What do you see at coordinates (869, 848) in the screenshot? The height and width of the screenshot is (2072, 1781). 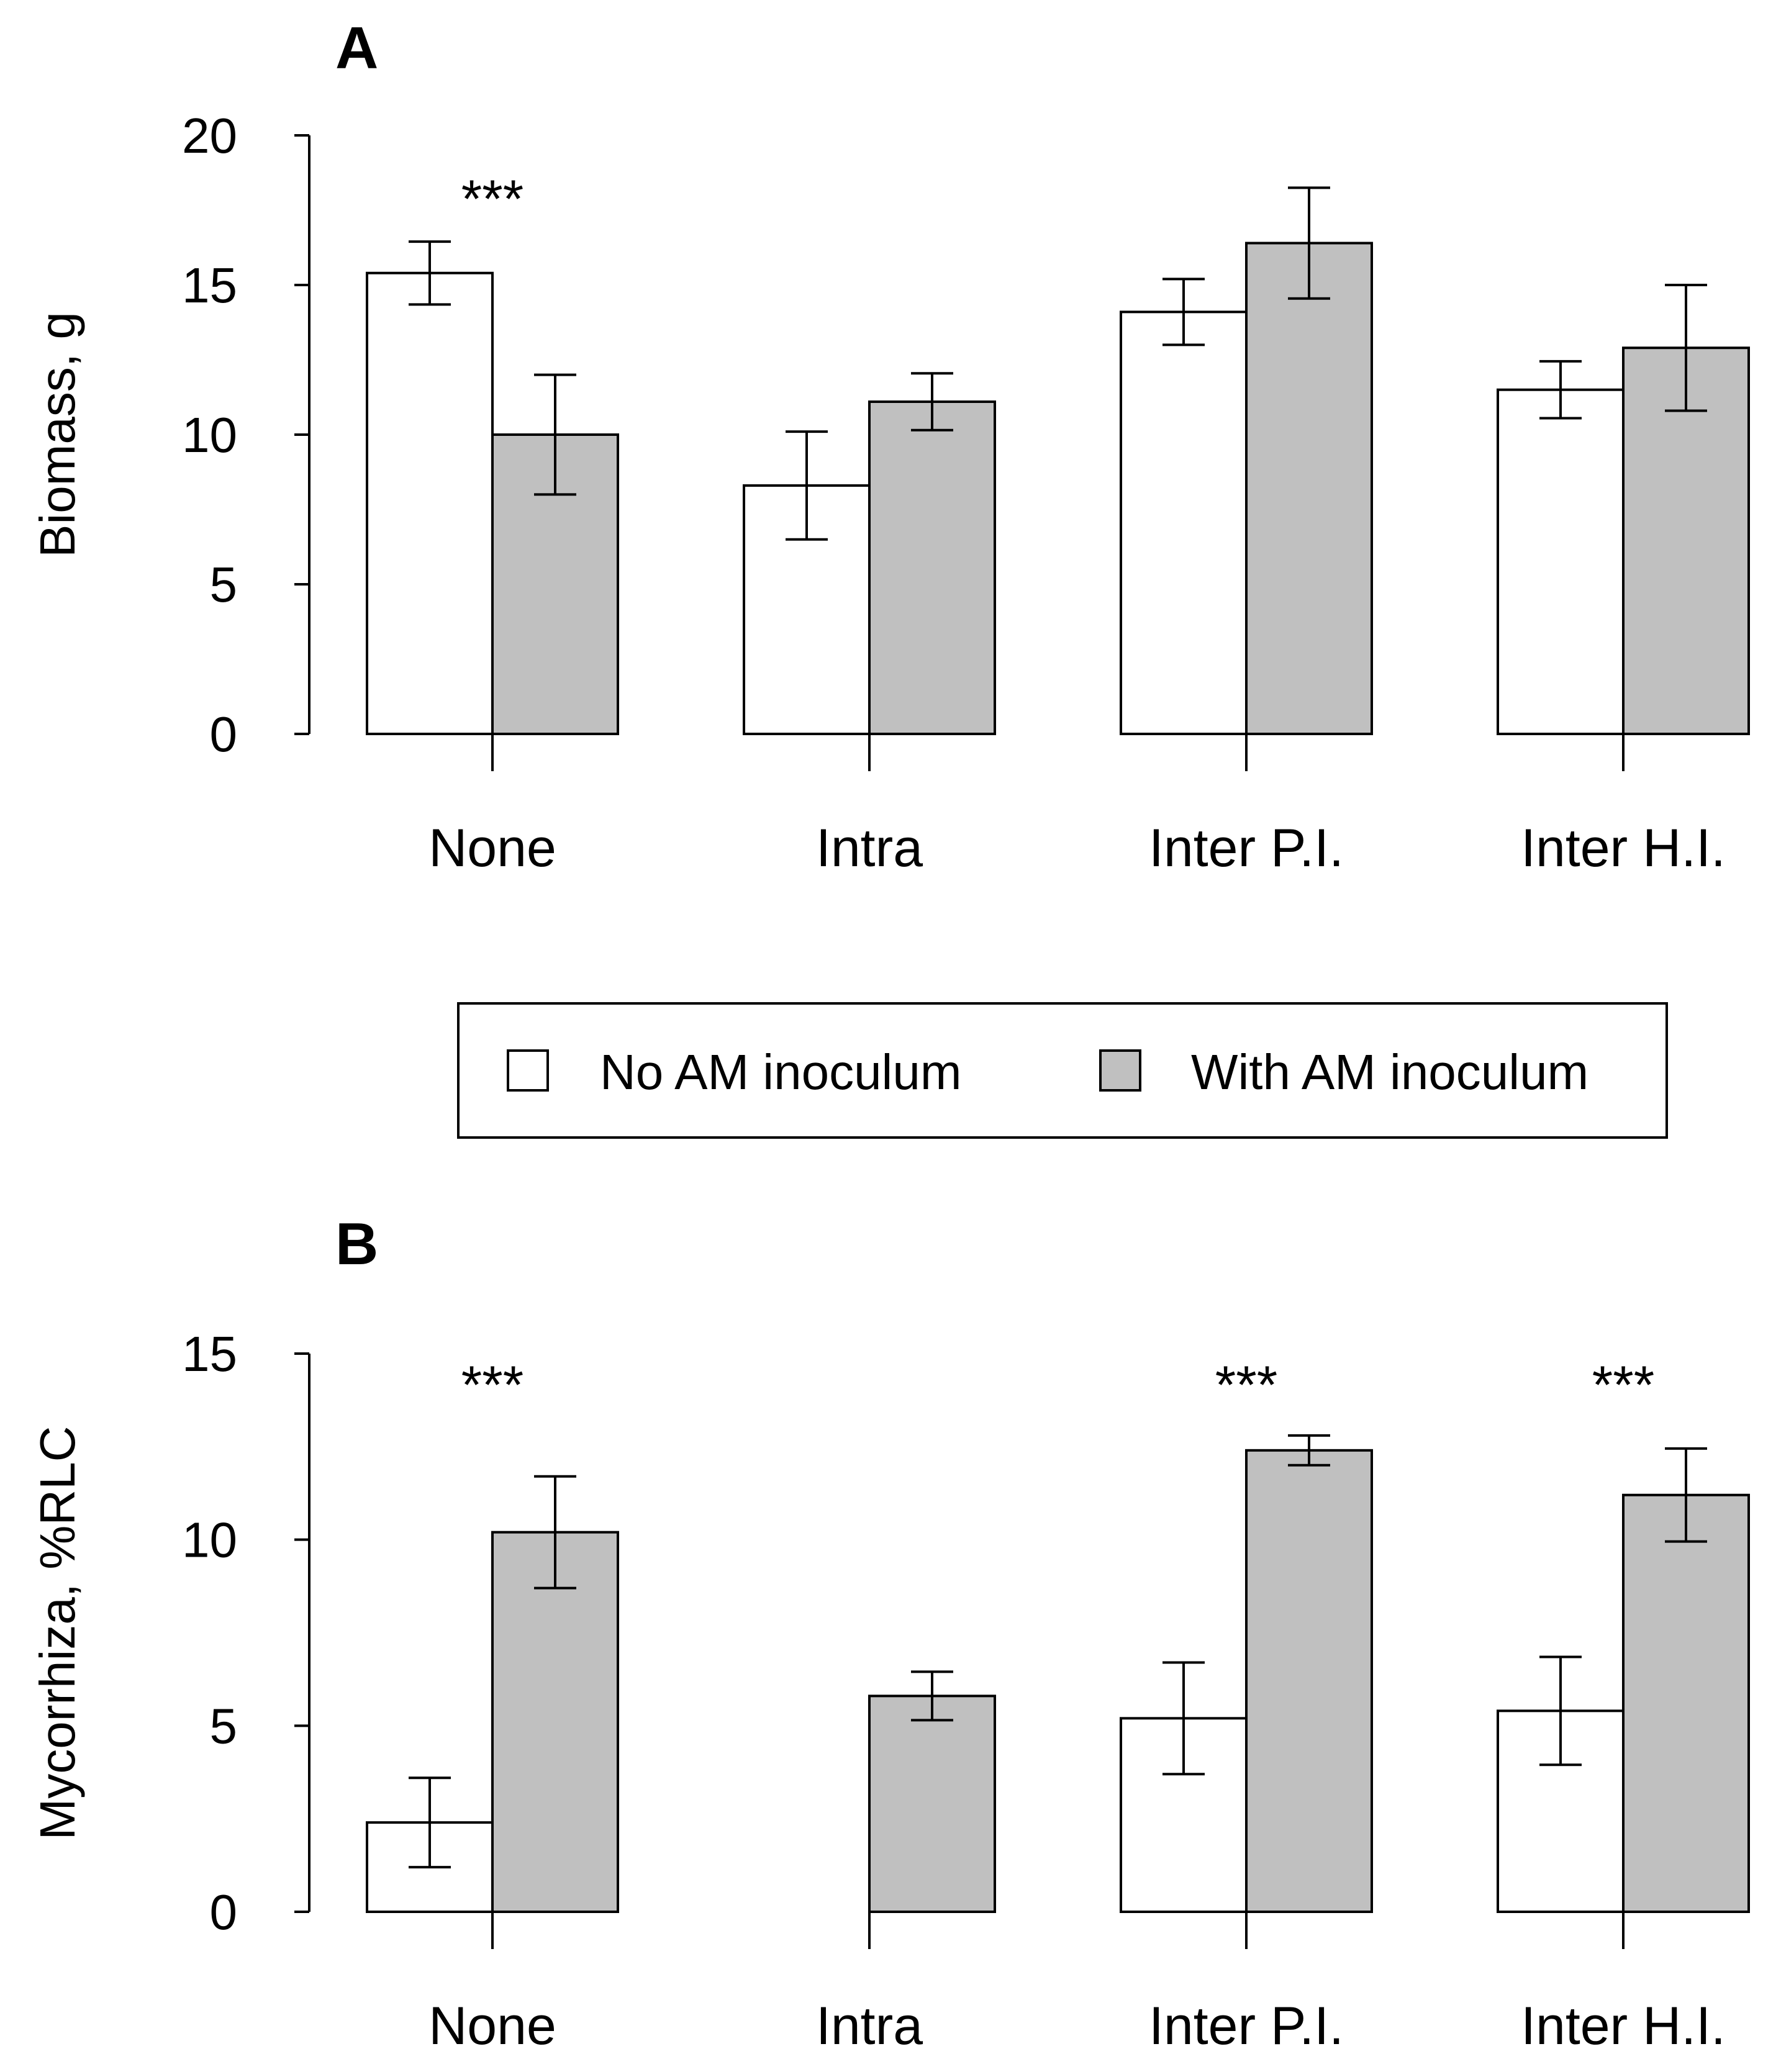 I see `panel-a-category-label-intra: Intra` at bounding box center [869, 848].